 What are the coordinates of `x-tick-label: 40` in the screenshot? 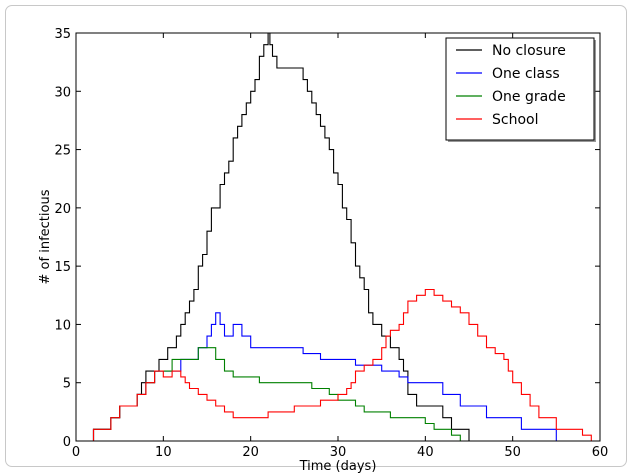 It's located at (425, 452).